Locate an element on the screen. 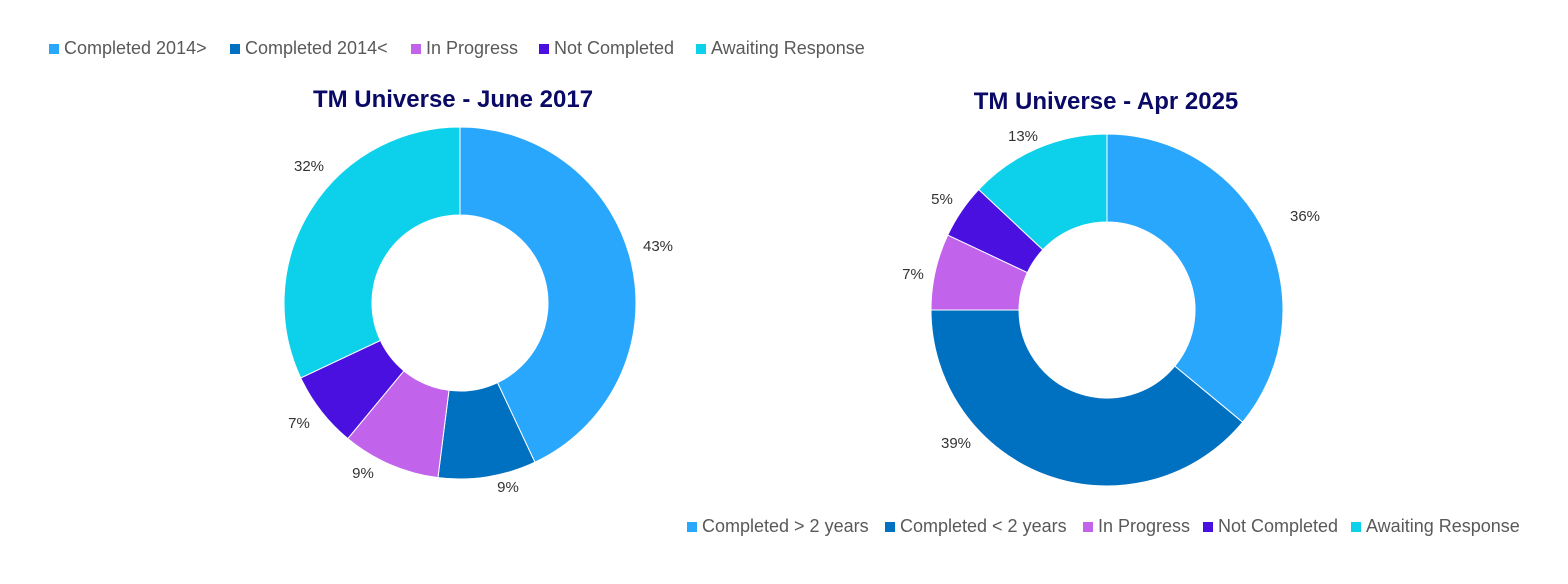 The height and width of the screenshot is (584, 1568). chart-1-label-completed-2014: 9% is located at coordinates (508, 487).